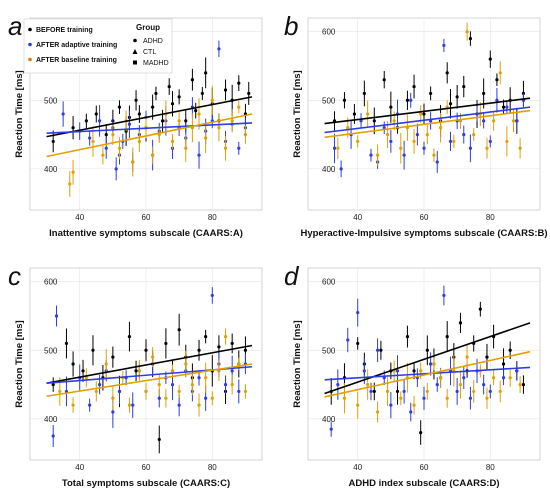 The width and height of the screenshot is (550, 489). What do you see at coordinates (64, 30) in the screenshot?
I see `legend-entry: BEFORE training` at bounding box center [64, 30].